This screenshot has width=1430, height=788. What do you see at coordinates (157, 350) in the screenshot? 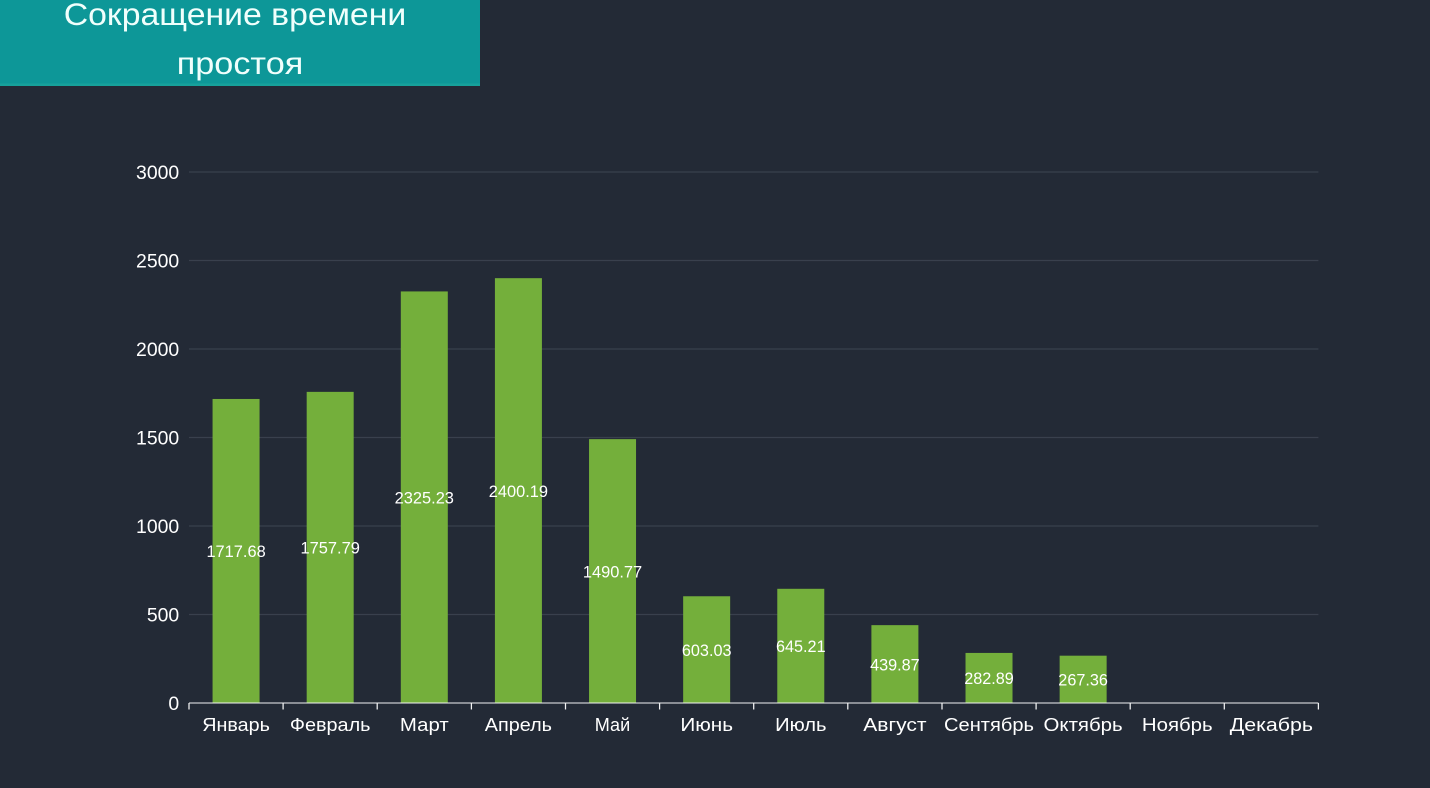
I see `svg-text: 2000` at bounding box center [157, 350].